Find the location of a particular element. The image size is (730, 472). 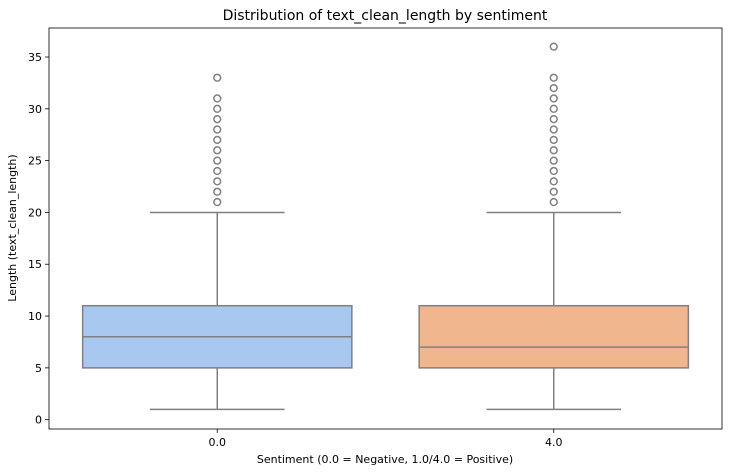

y-tick-label: 15 is located at coordinates (35, 264).